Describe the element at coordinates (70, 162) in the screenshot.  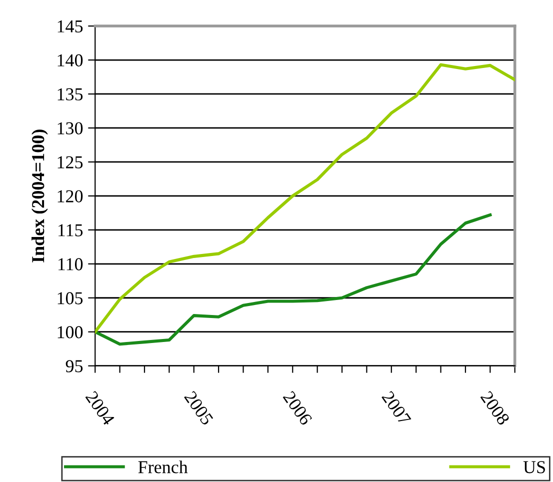
I see `y-tick-label: 125` at that location.